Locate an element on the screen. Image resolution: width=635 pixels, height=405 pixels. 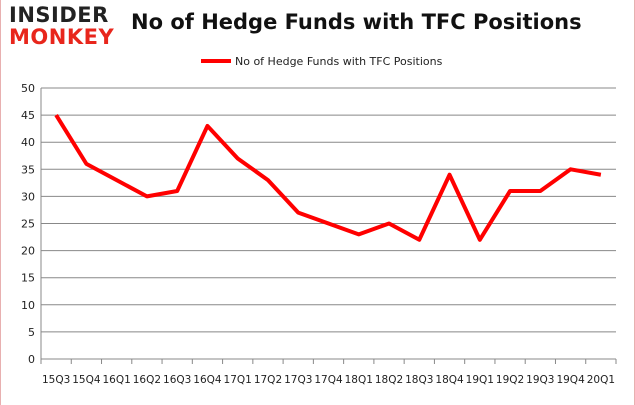
x-tick-label: 17Q1 is located at coordinates (238, 380).